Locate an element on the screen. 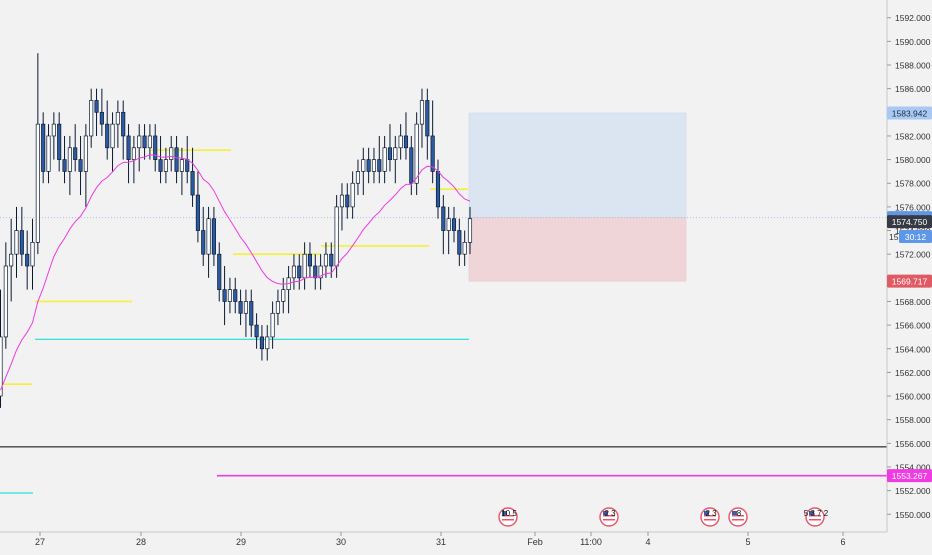 The height and width of the screenshot is (555, 932). event-marker: 5 3 7 2 is located at coordinates (816, 517).